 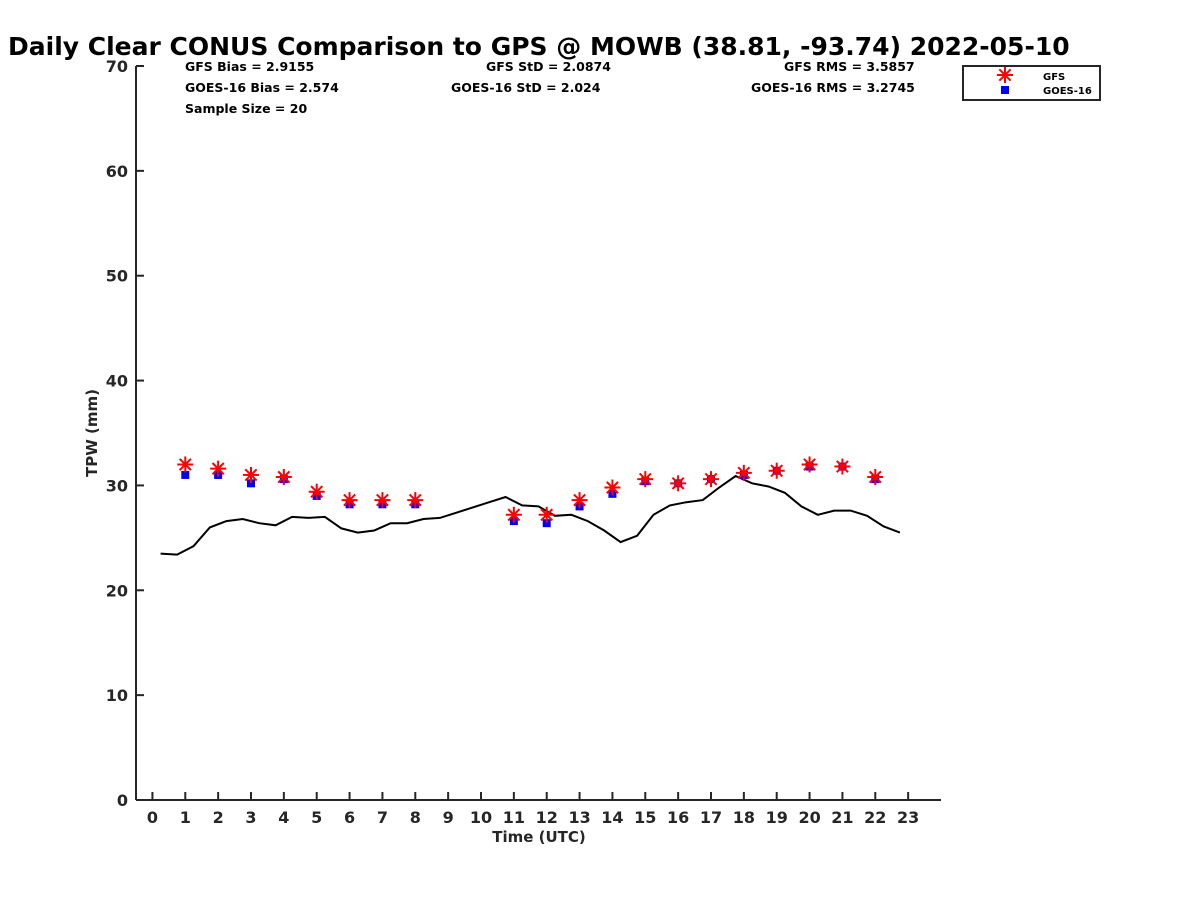 I want to click on legend-goes16-label: GOES-16, so click(x=1067, y=91).